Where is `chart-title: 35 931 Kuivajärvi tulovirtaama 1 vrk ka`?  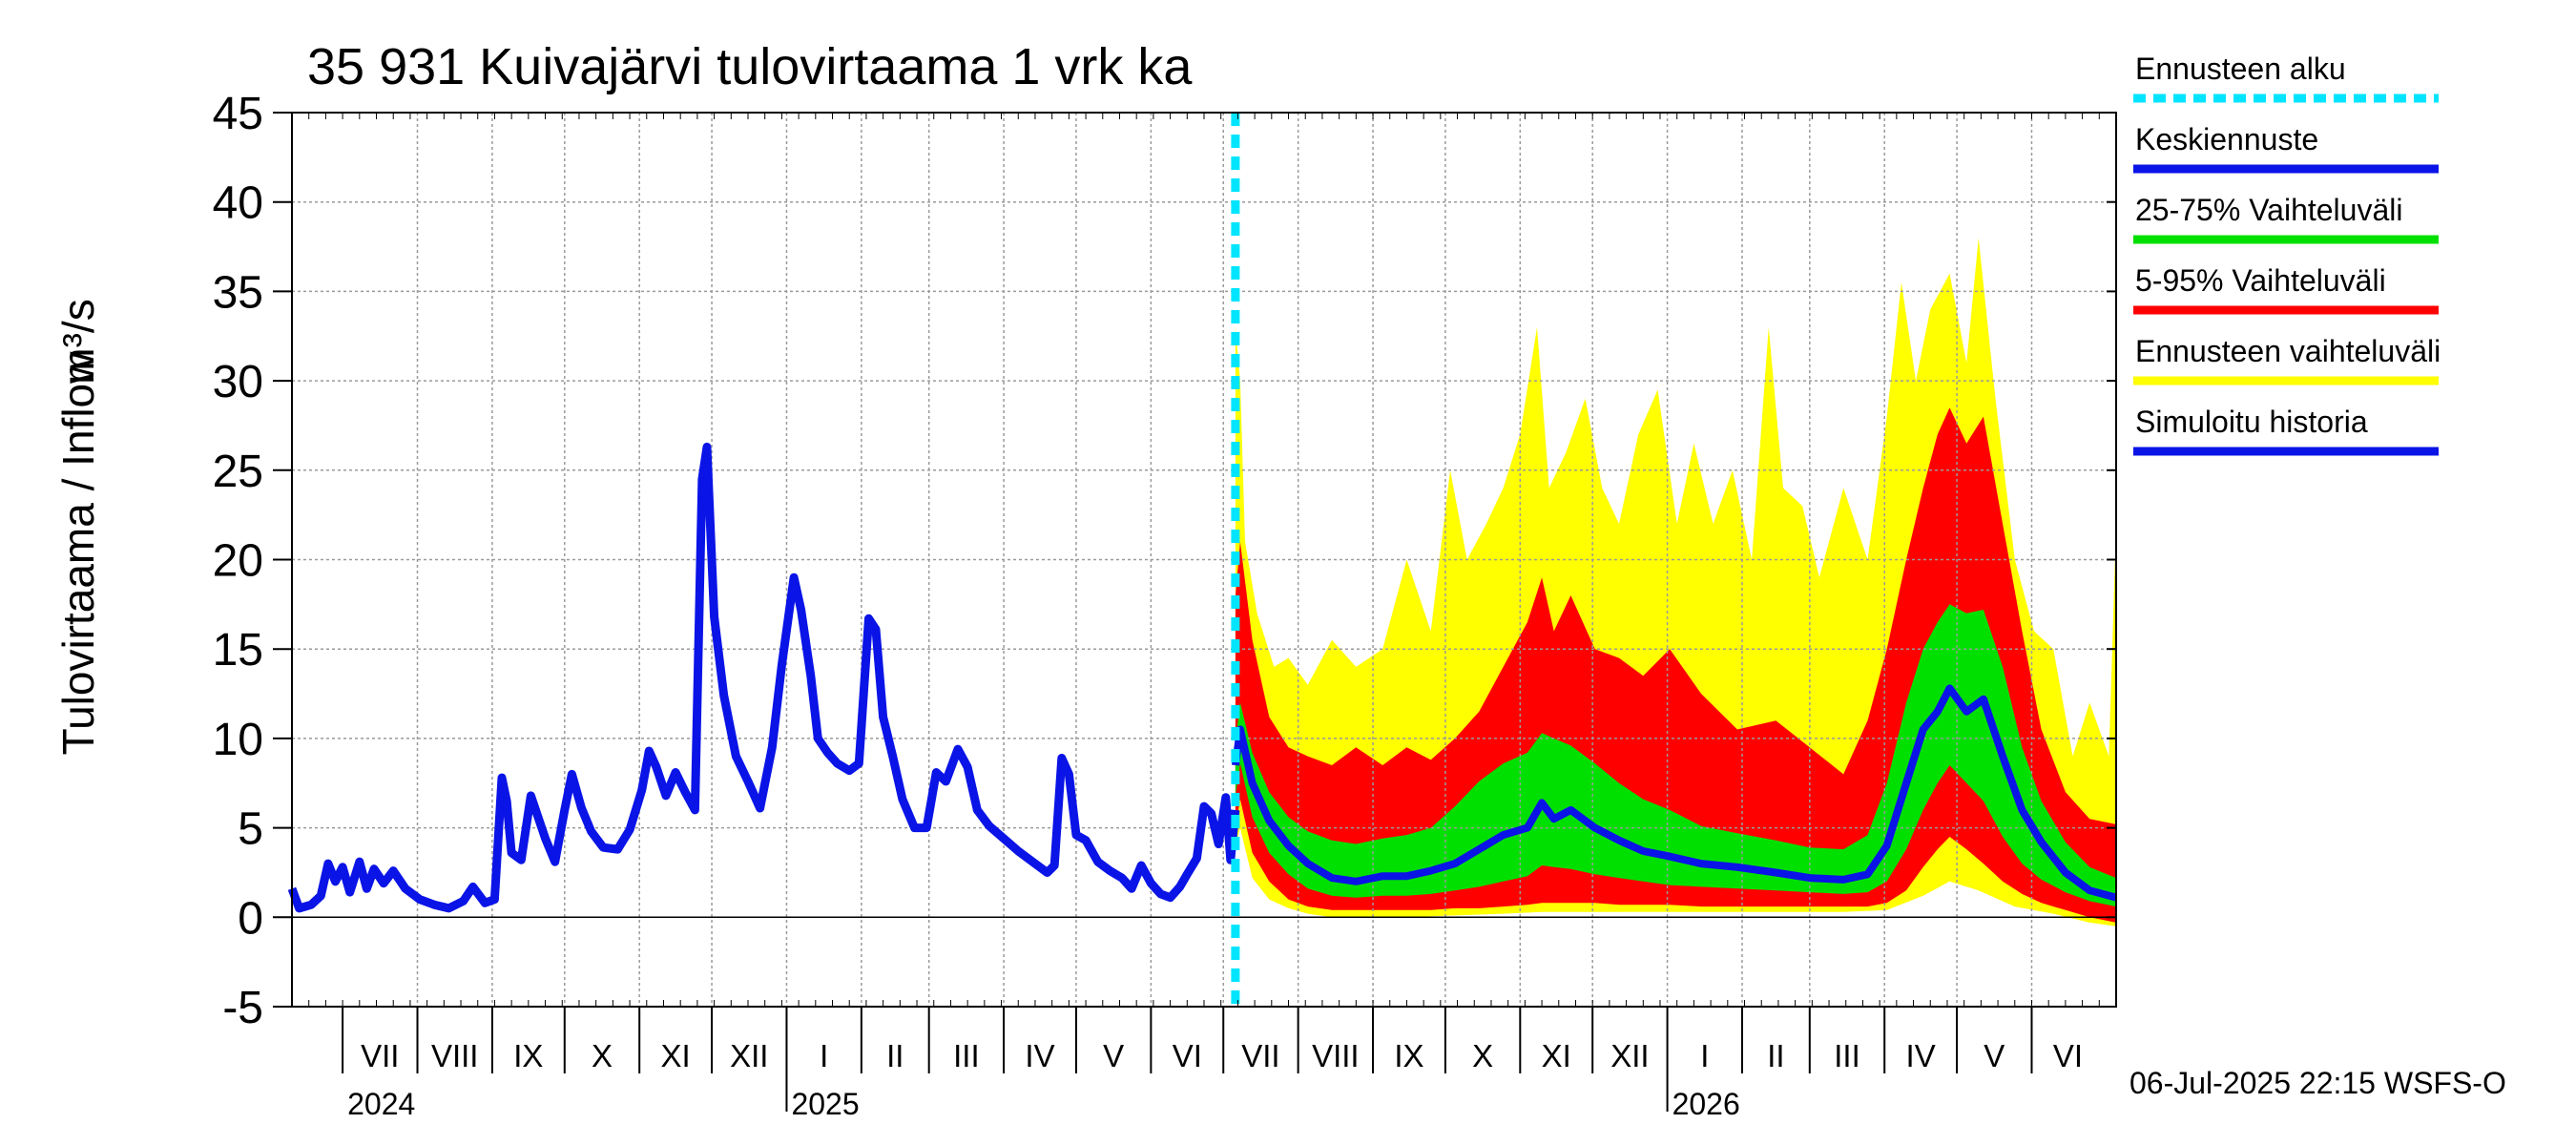
chart-title: 35 931 Kuivajärvi tulovirtaama 1 vrk ka is located at coordinates (750, 66).